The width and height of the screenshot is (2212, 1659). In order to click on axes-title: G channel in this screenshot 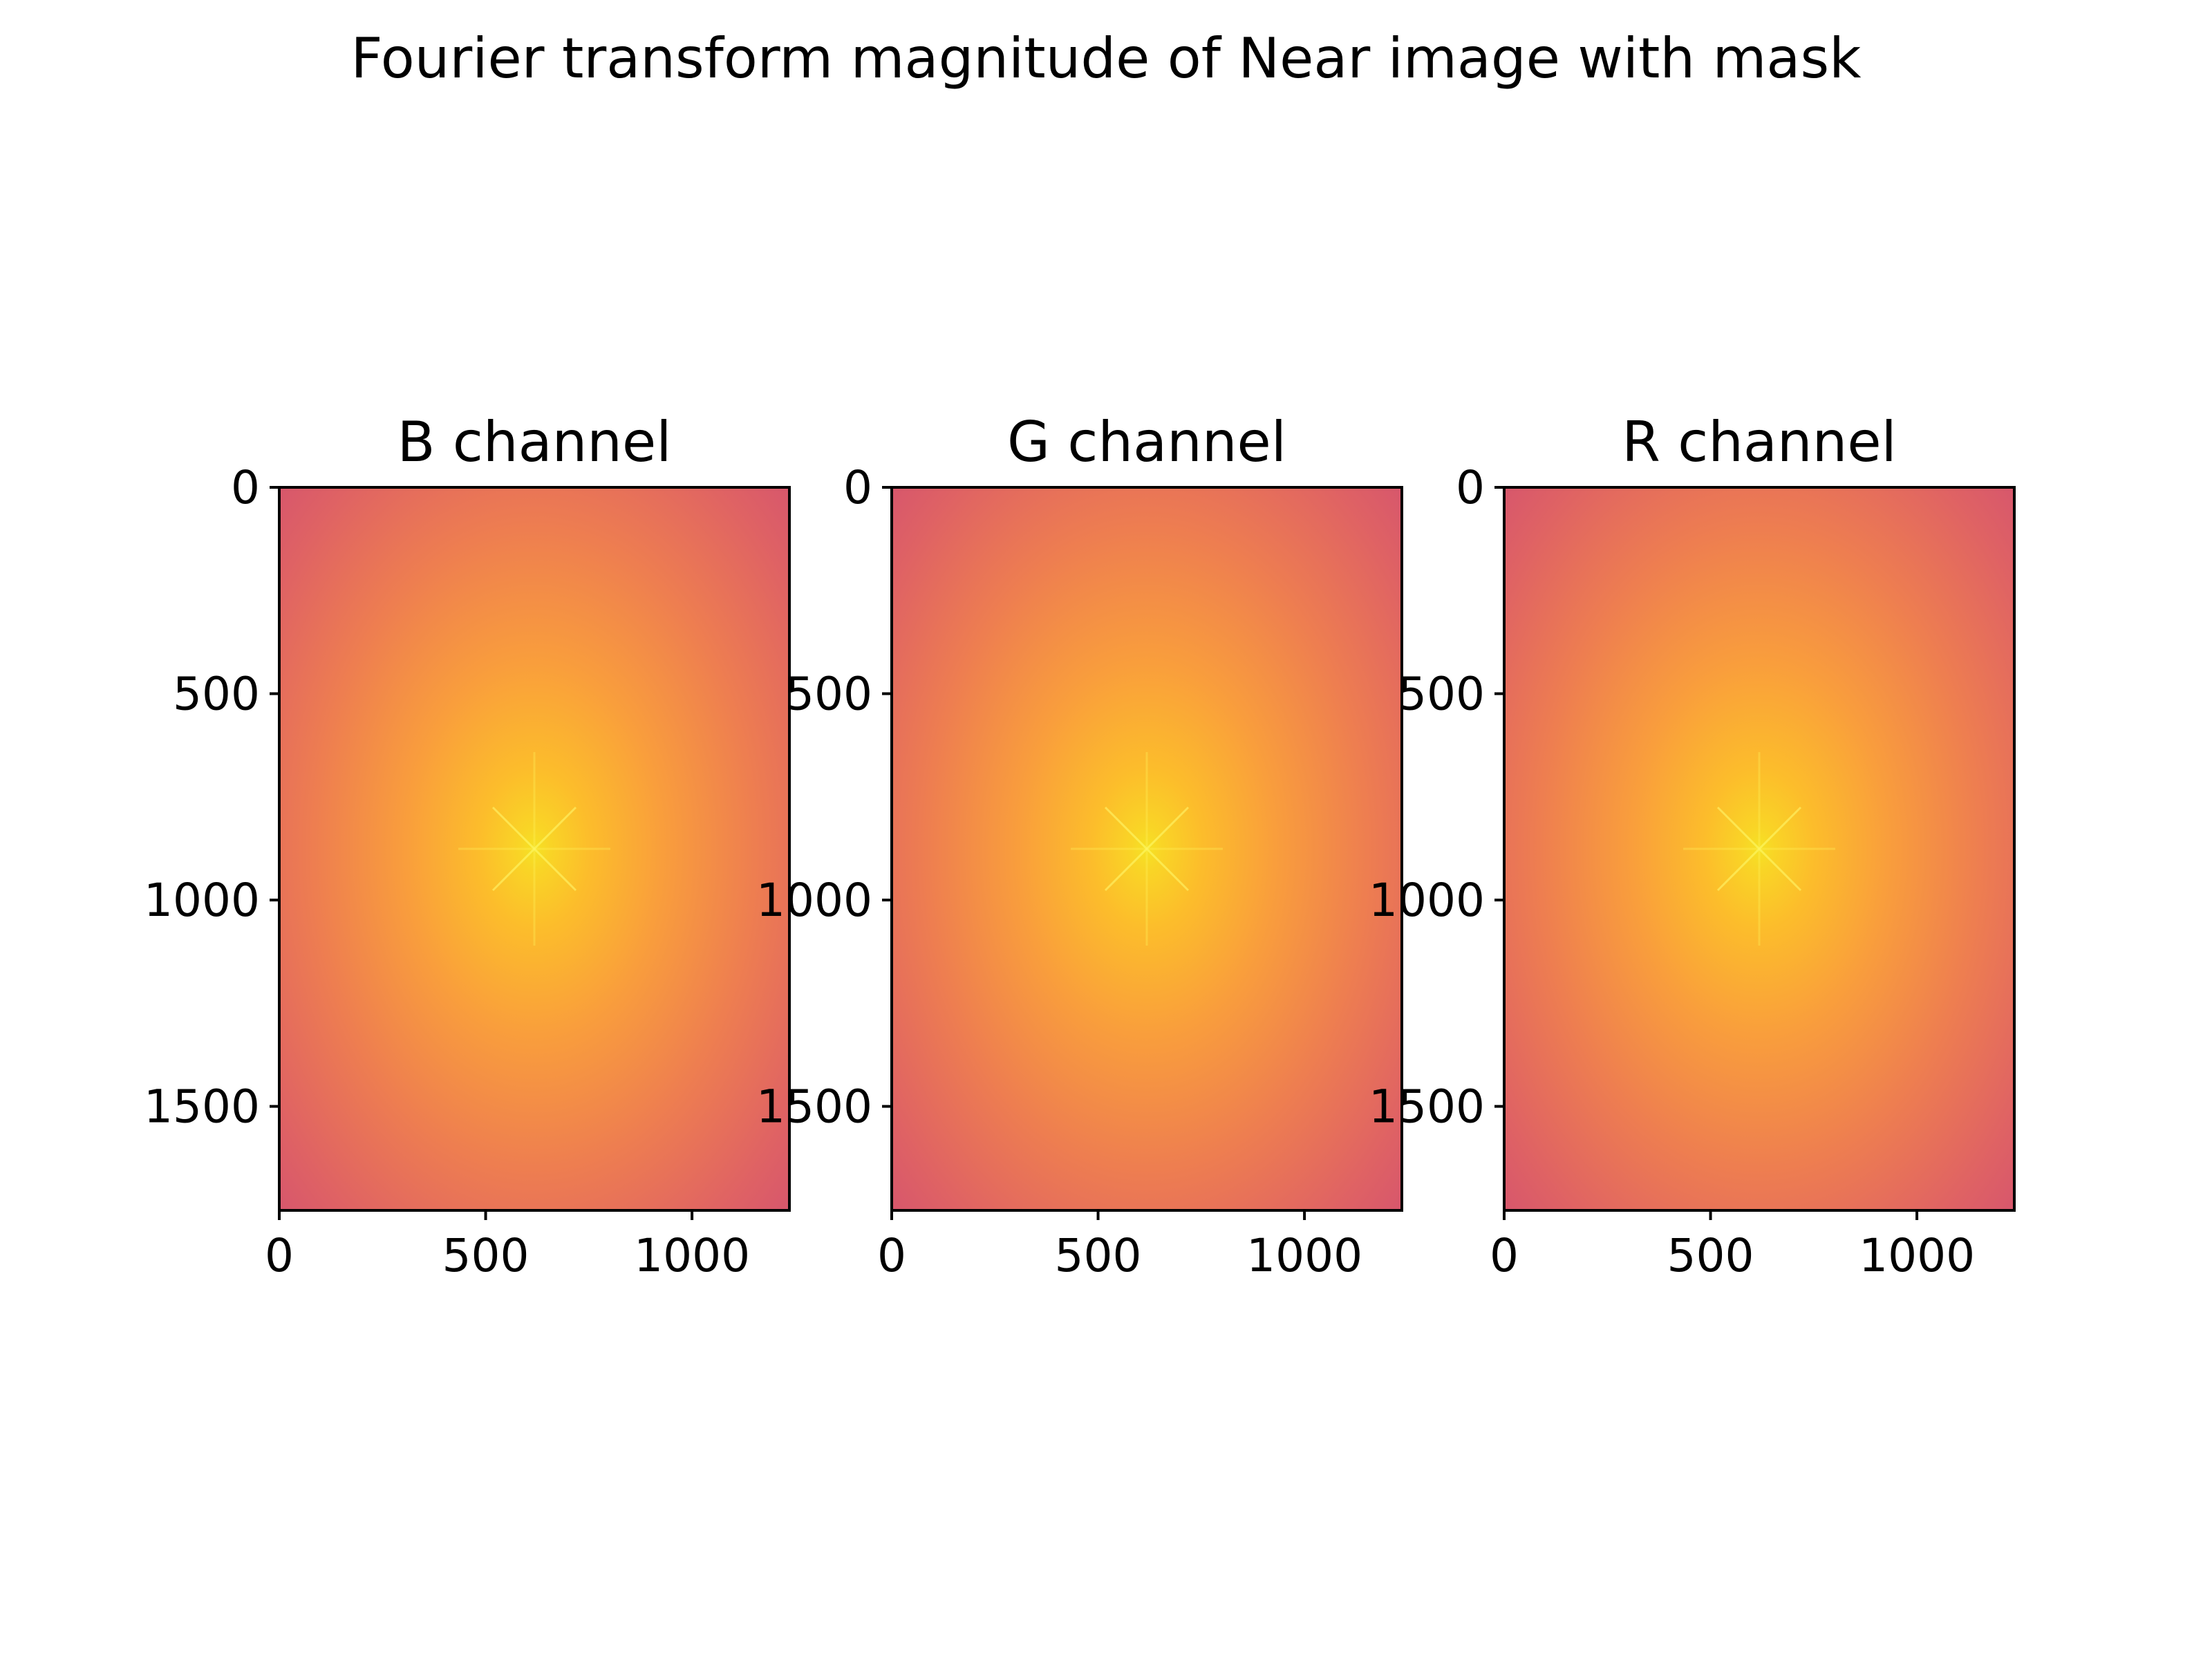, I will do `click(1146, 442)`.